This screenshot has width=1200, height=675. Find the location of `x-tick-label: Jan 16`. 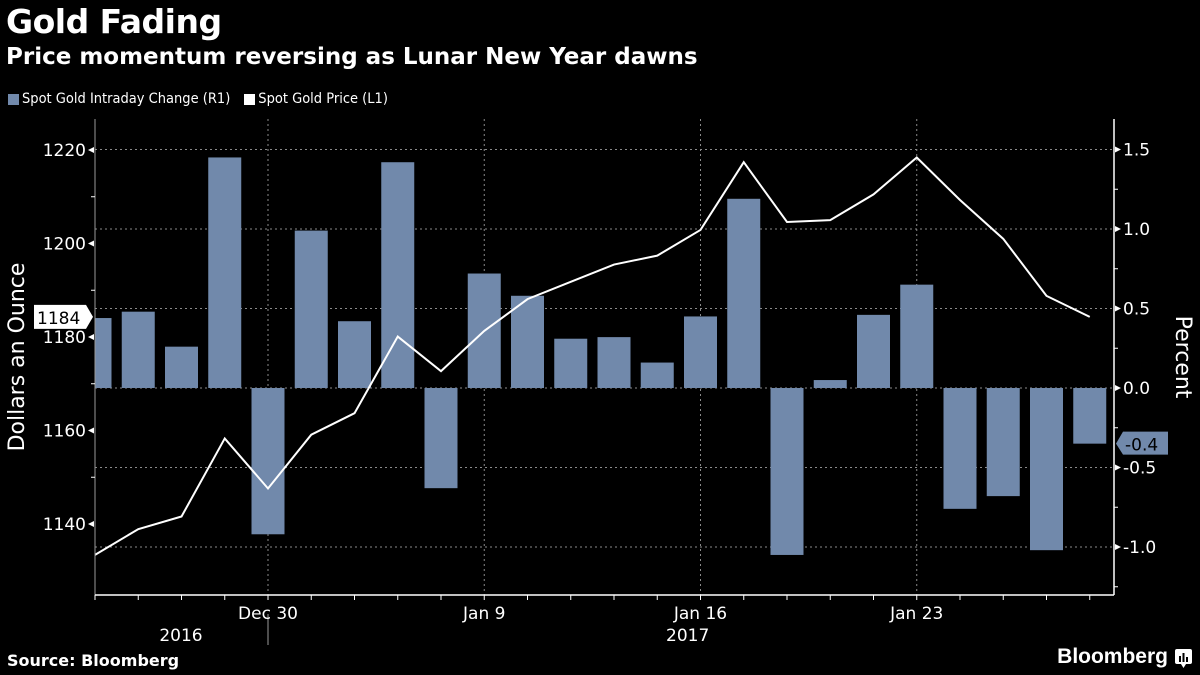

x-tick-label: Jan 16 is located at coordinates (700, 614).